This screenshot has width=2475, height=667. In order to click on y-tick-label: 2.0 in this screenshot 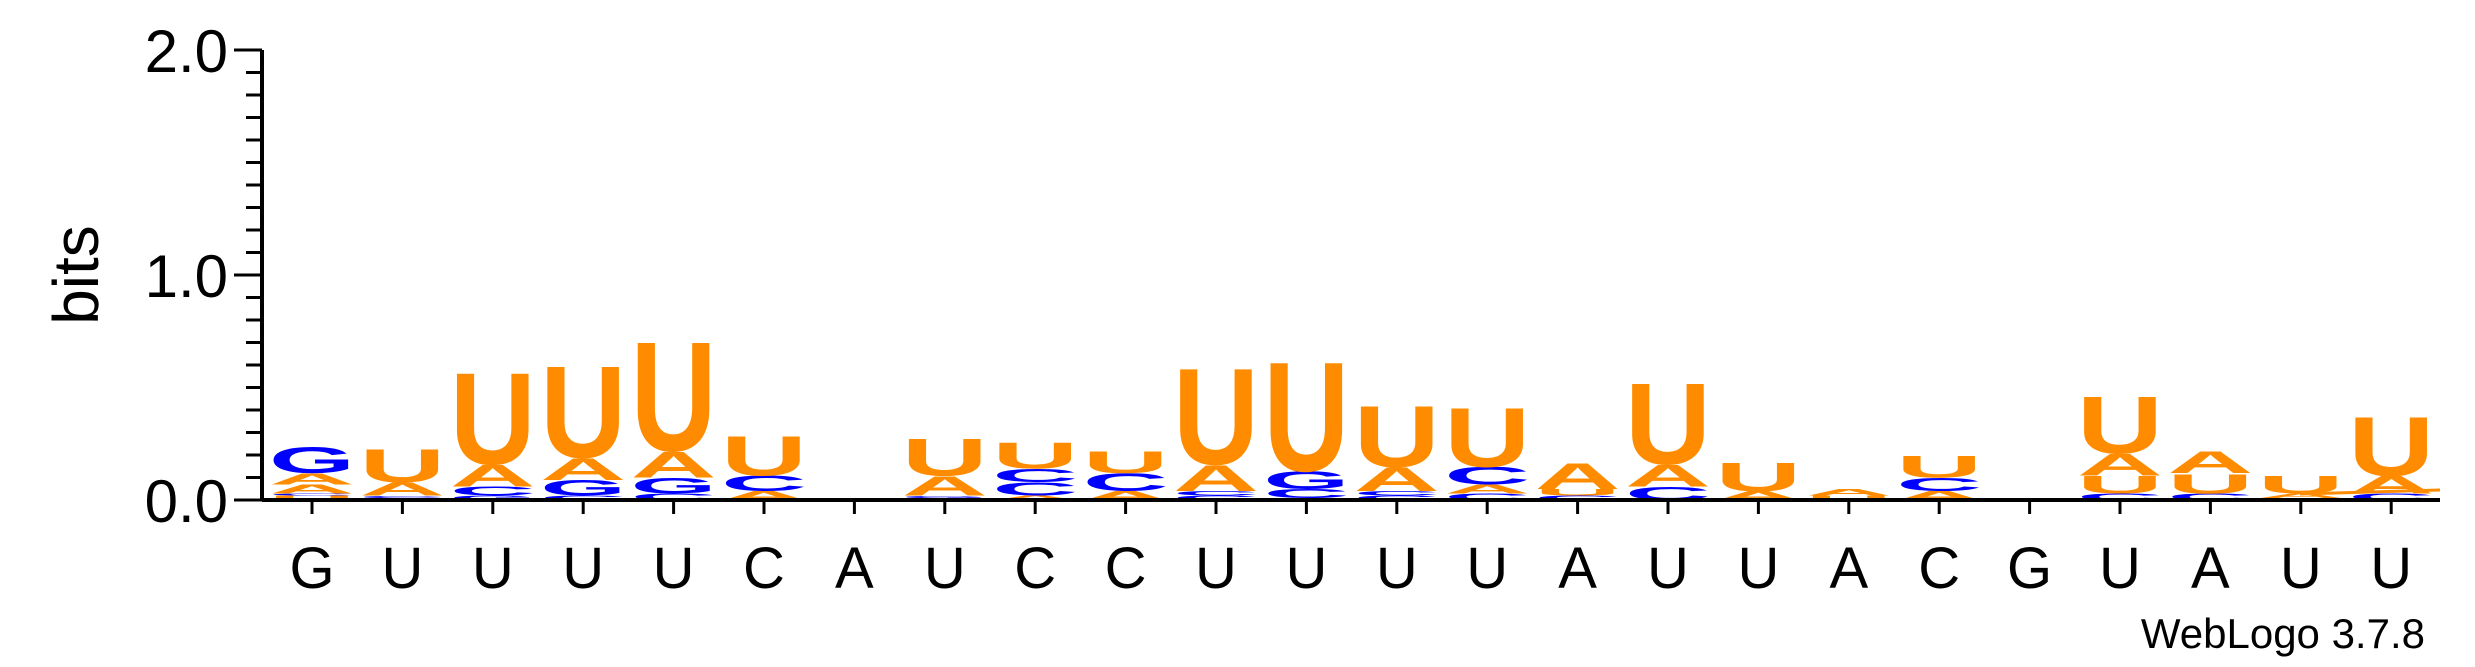, I will do `click(186, 51)`.